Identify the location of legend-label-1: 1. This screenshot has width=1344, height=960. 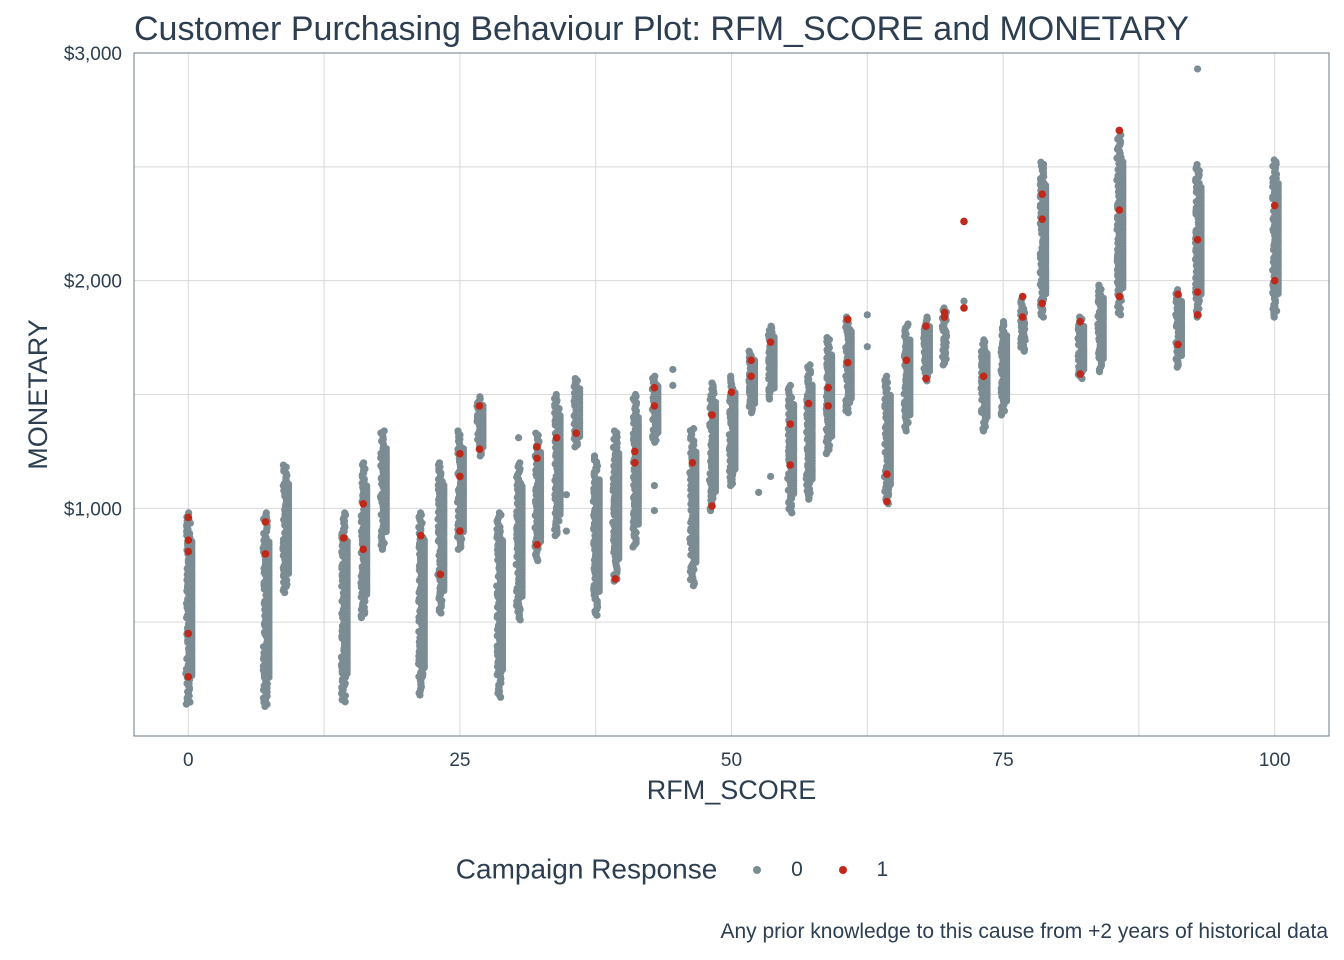
(882, 869).